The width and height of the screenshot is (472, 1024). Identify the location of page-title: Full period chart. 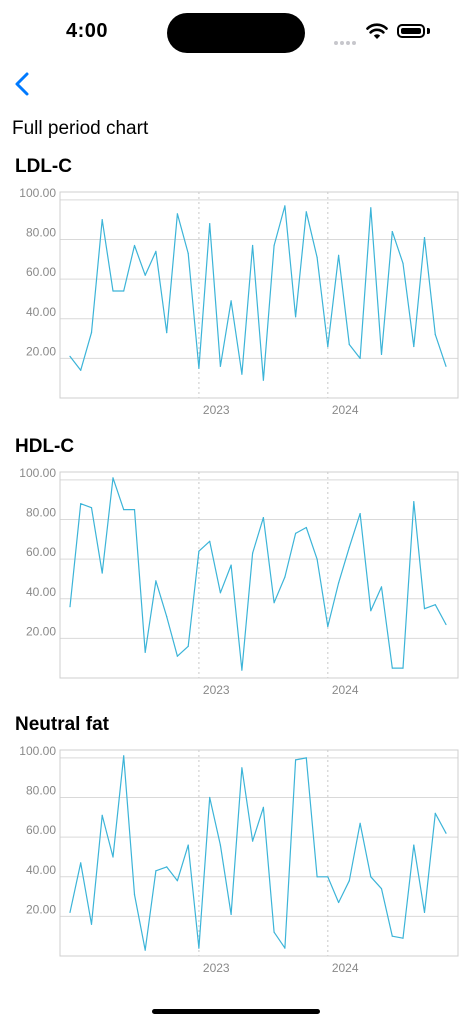
(80, 128).